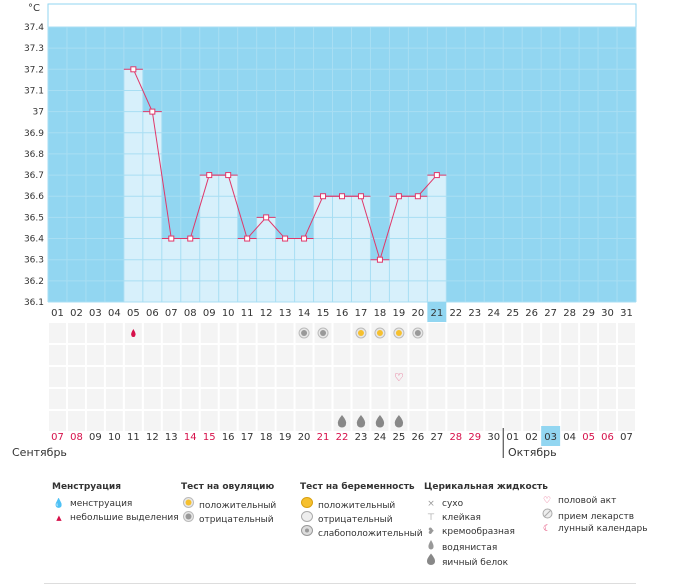  I want to click on date-number: 26, so click(418, 437).